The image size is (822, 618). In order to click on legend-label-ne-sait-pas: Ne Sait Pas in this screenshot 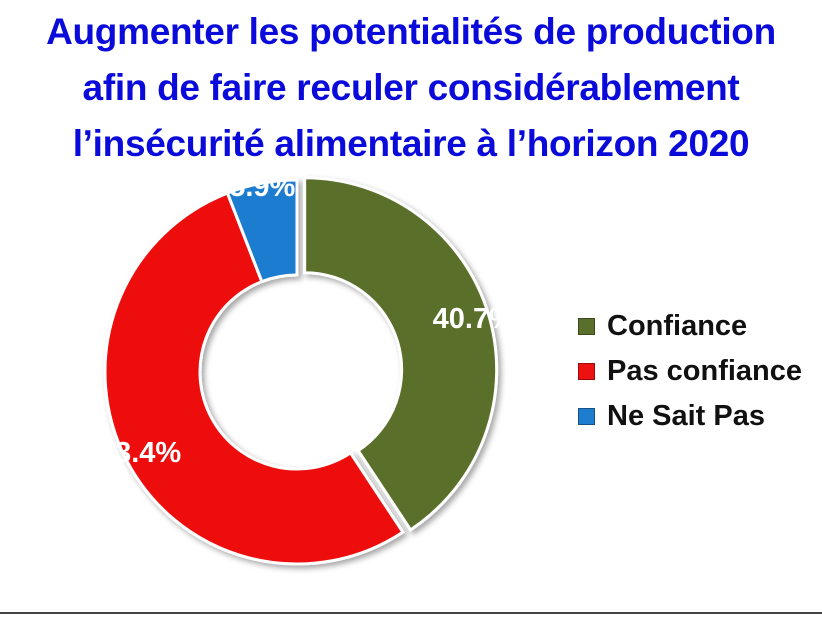, I will do `click(686, 416)`.